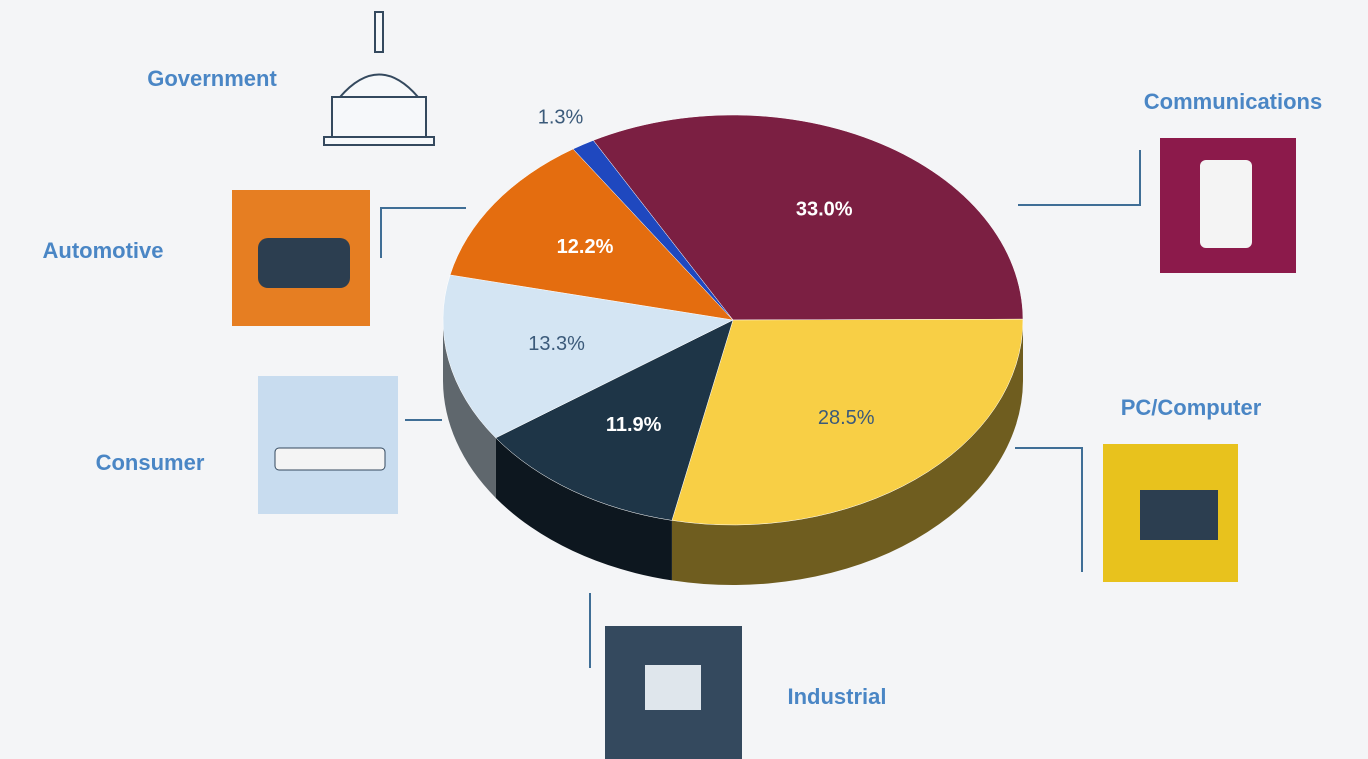 Image resolution: width=1368 pixels, height=759 pixels. I want to click on category-label: Government, so click(212, 78).